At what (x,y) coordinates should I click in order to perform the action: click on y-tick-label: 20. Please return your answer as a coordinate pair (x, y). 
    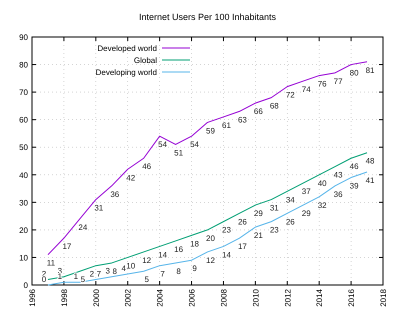
    Looking at the image, I should click on (24, 230).